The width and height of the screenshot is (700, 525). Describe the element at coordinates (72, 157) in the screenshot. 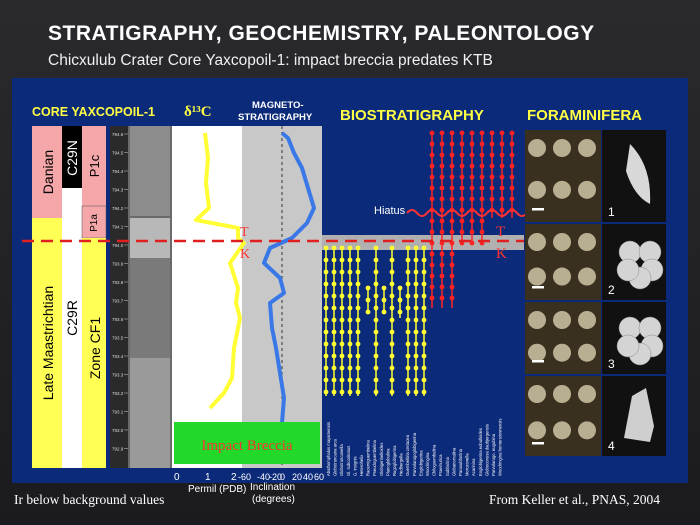

I see `c29n-block` at that location.